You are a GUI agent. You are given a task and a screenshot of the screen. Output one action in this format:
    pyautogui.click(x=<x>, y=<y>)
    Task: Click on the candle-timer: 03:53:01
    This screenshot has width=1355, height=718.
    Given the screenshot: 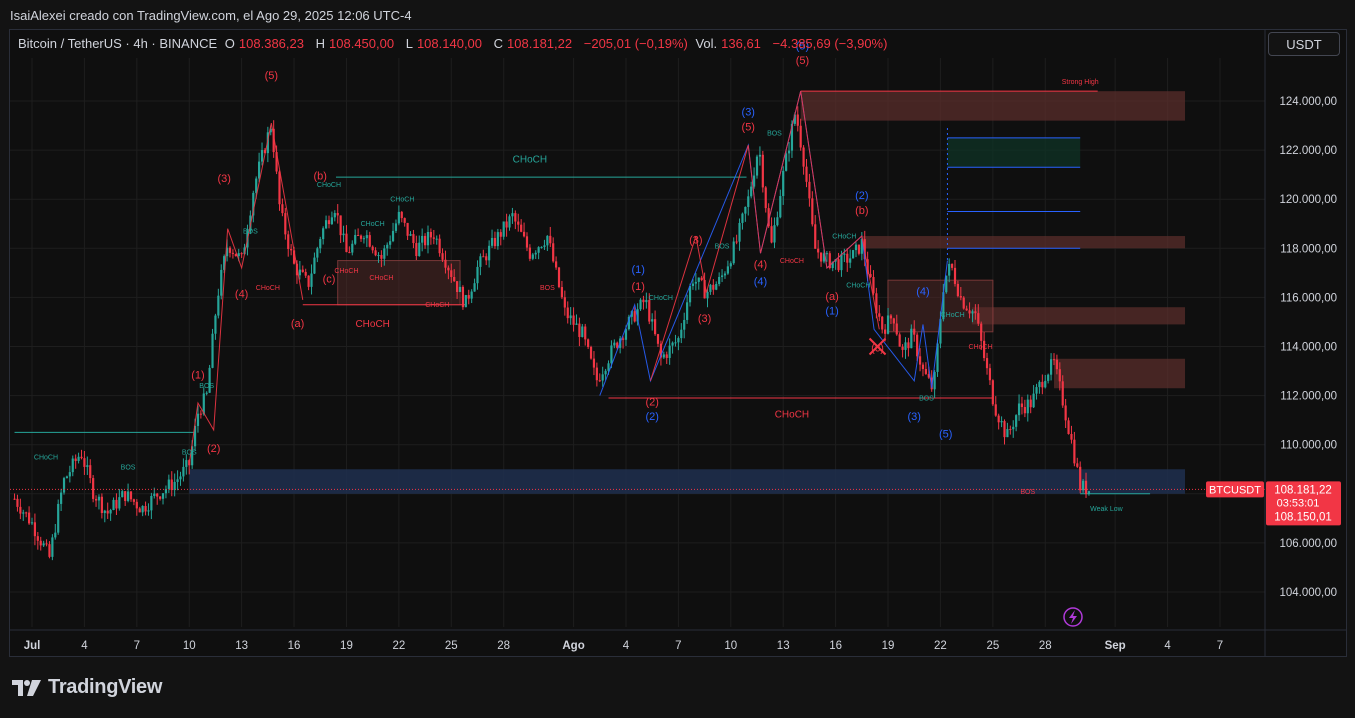 What is the action you would take?
    pyautogui.click(x=1298, y=503)
    